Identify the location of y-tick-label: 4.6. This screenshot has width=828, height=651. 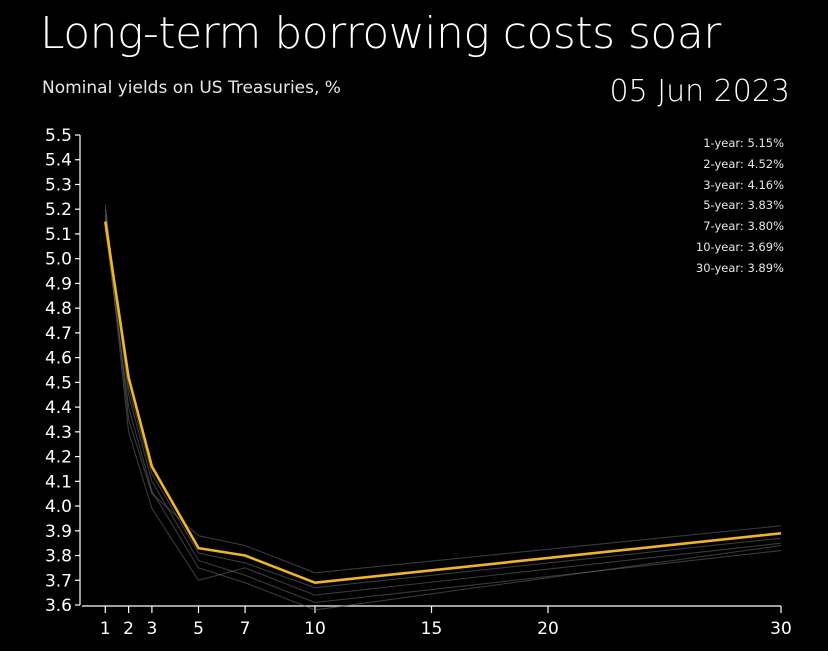
(58, 359).